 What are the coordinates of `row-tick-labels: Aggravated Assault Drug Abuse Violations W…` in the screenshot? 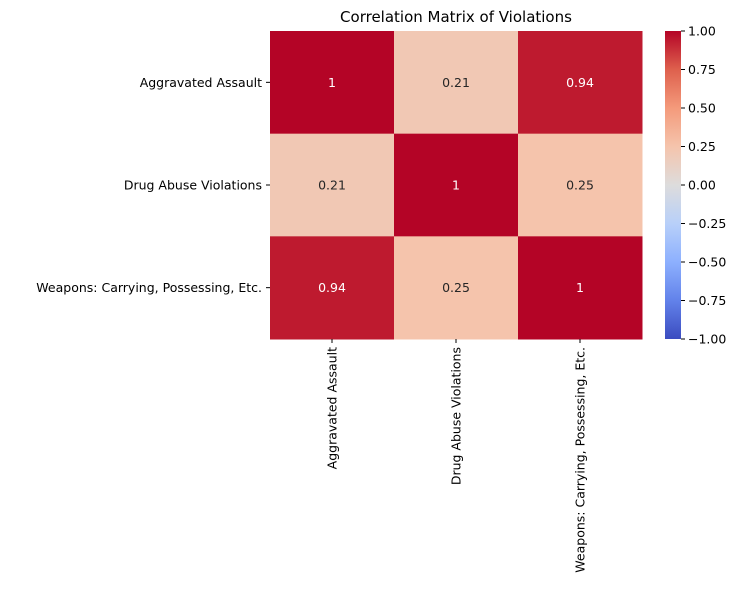 It's located at (153, 185).